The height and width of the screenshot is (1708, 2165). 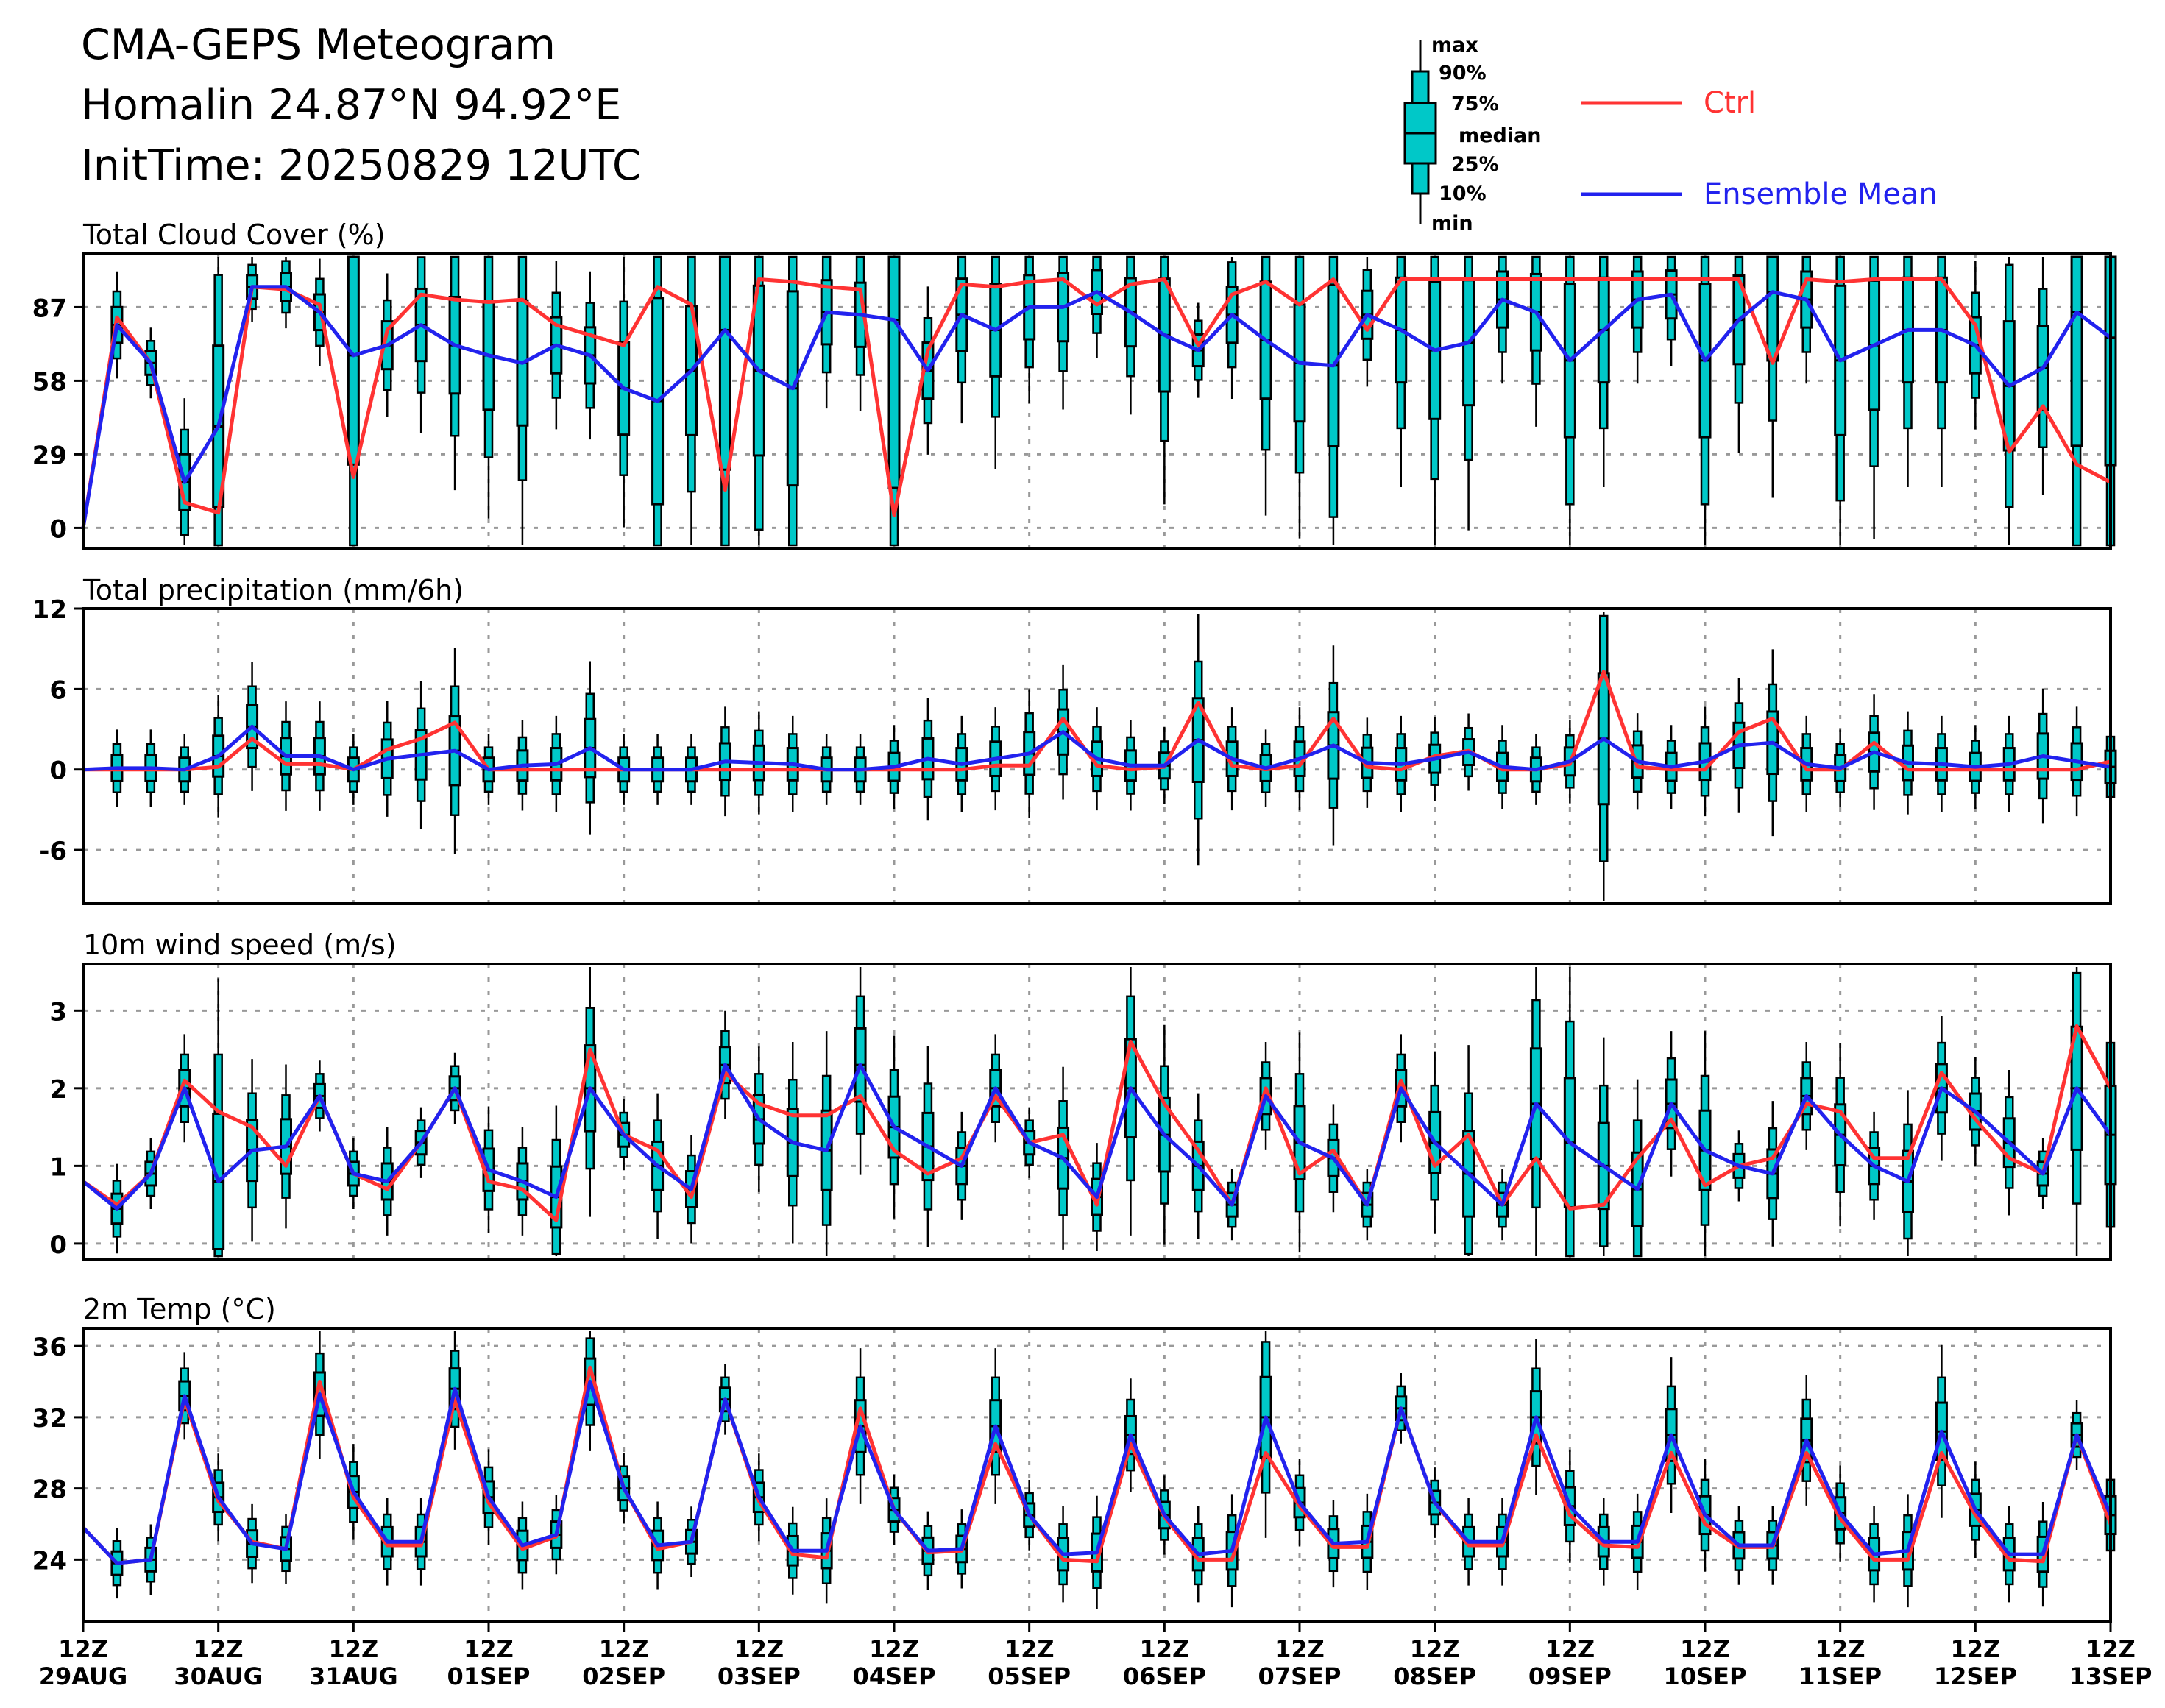 I want to click on legend-box-label: 75%, so click(x=1475, y=105).